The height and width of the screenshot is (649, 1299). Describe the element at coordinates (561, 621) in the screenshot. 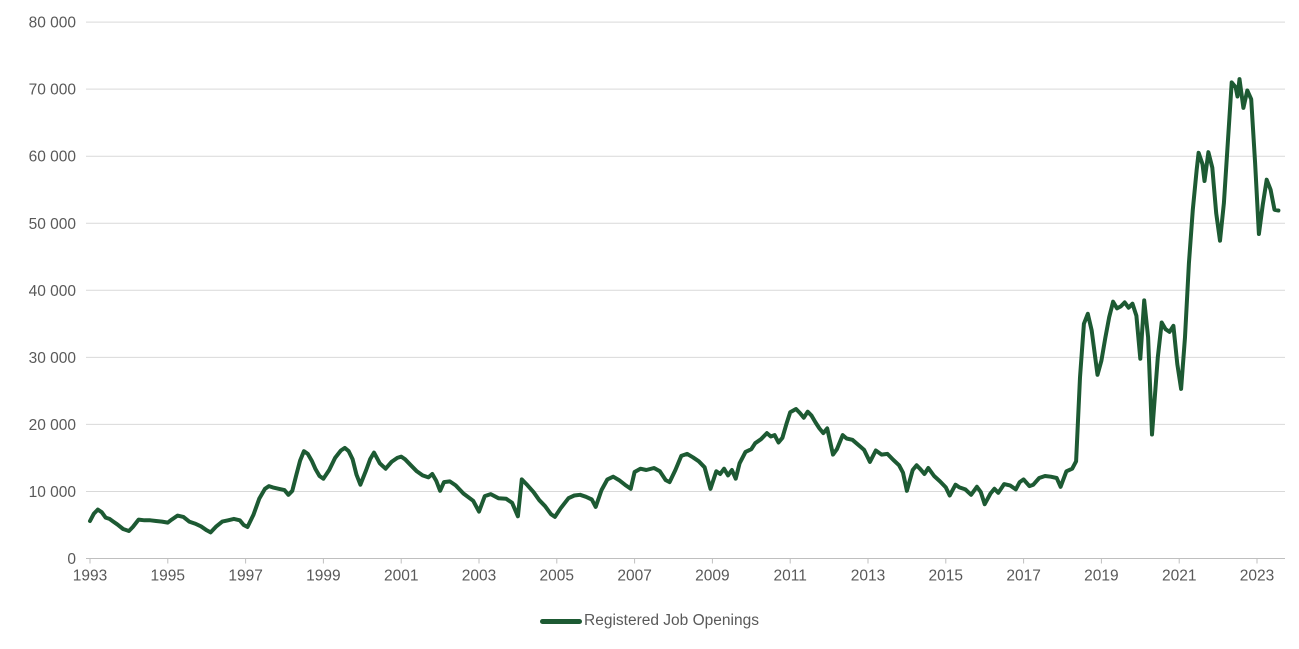

I see `legend-line-swatch` at that location.